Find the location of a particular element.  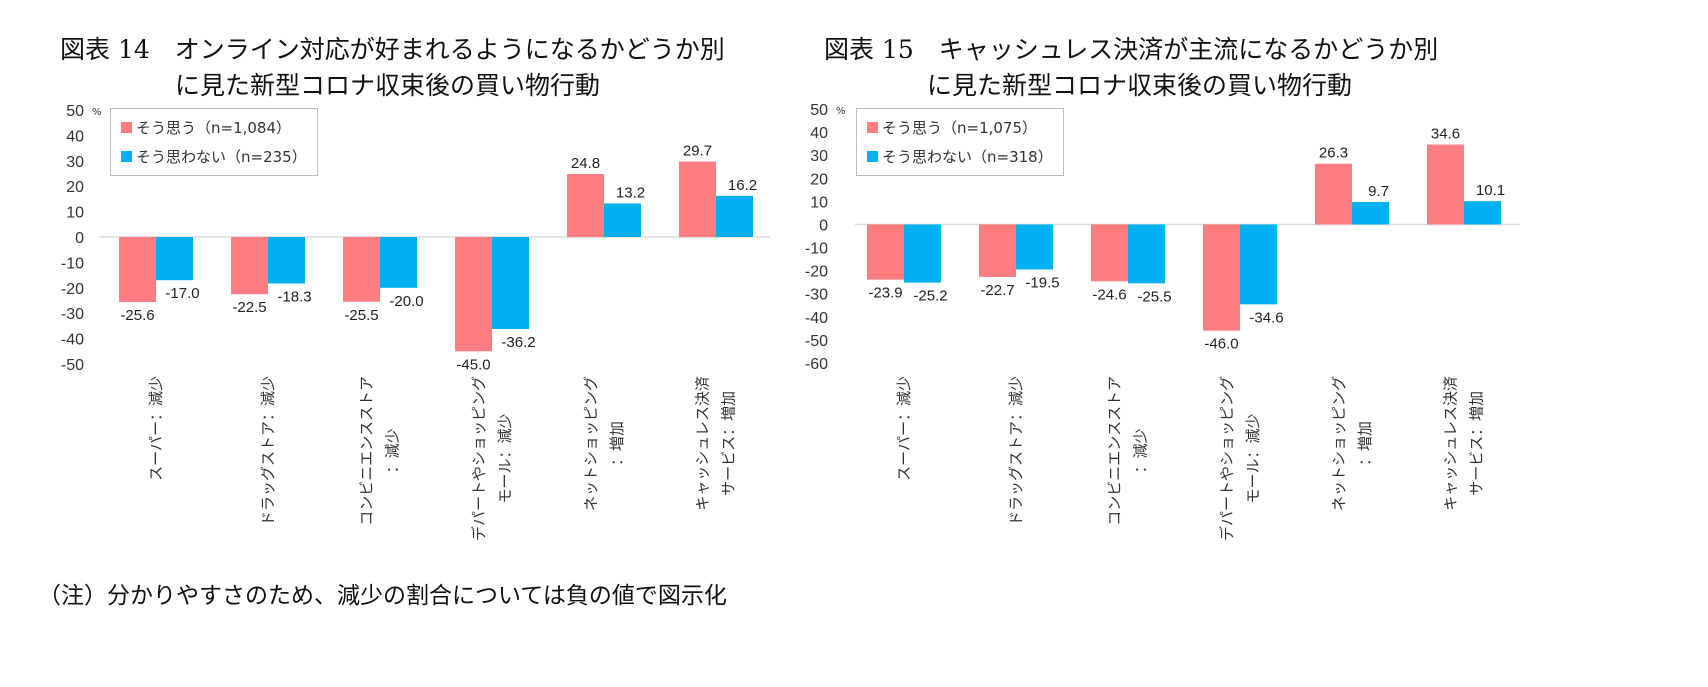

legend-label: そう思う（n=1,075） is located at coordinates (960, 128).